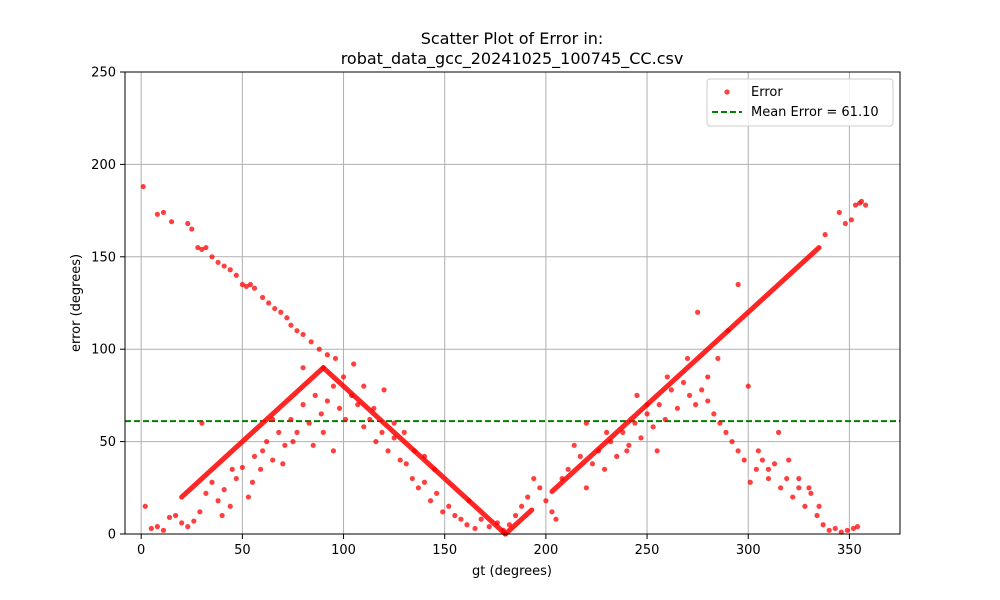 The width and height of the screenshot is (1000, 600). Describe the element at coordinates (76, 303) in the screenshot. I see `y-axis-label: error (degrees)` at that location.